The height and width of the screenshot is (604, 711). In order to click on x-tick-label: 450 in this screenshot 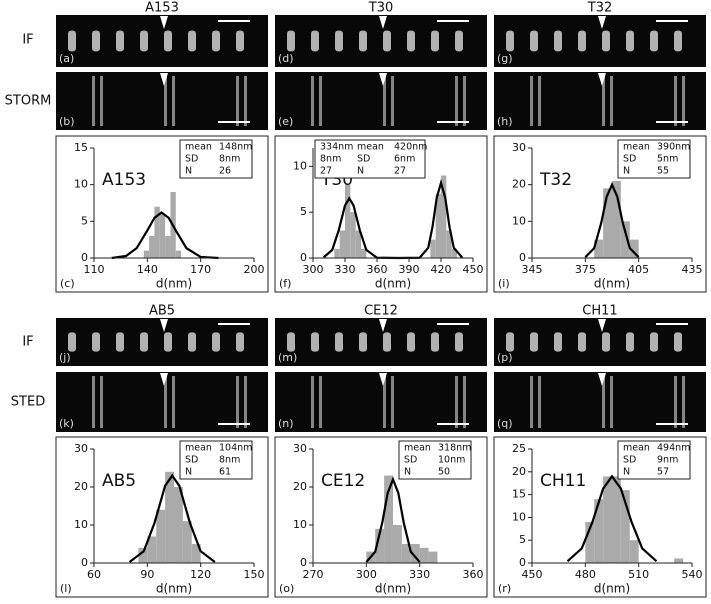, I will do `click(473, 269)`.